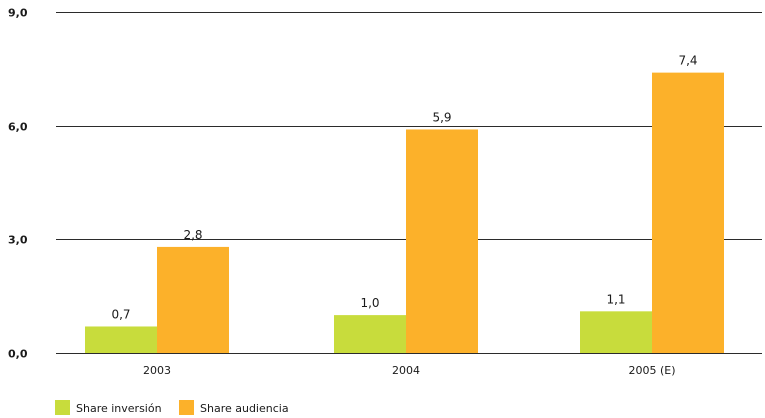  What do you see at coordinates (18, 184) in the screenshot?
I see `y-axis-ticks: 0,0 3,0 6,0 9,0` at bounding box center [18, 184].